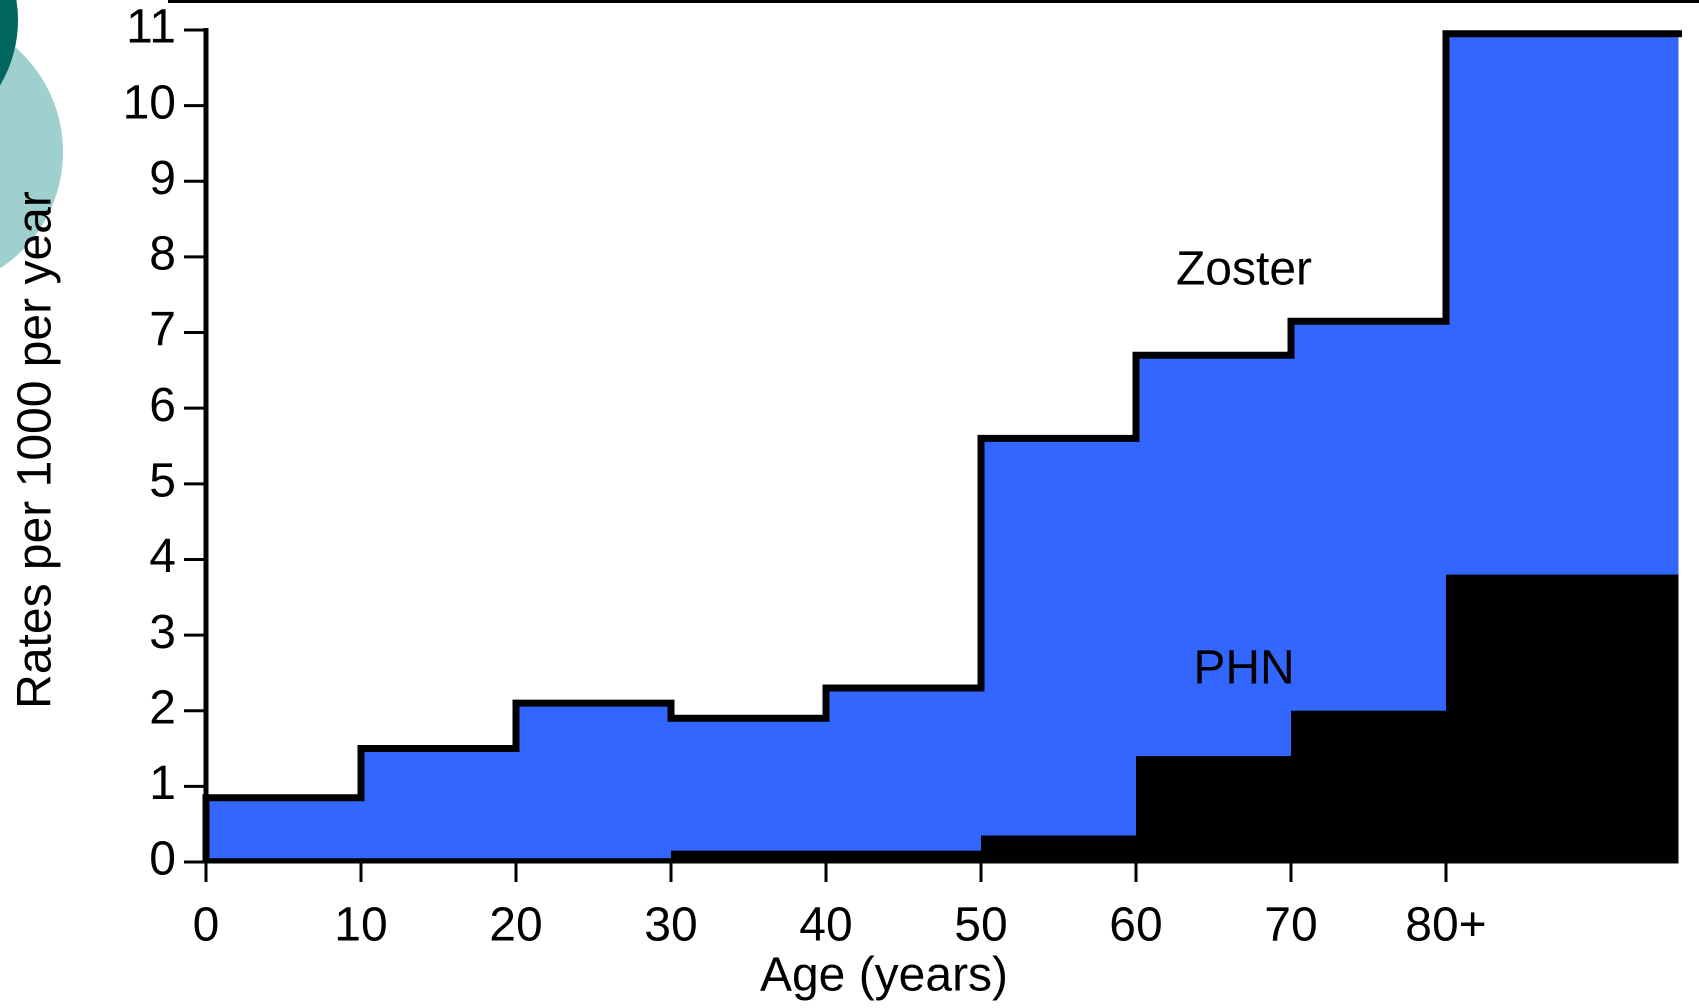 This screenshot has width=1699, height=1008. Describe the element at coordinates (162, 556) in the screenshot. I see `y-tick-label: 4` at that location.